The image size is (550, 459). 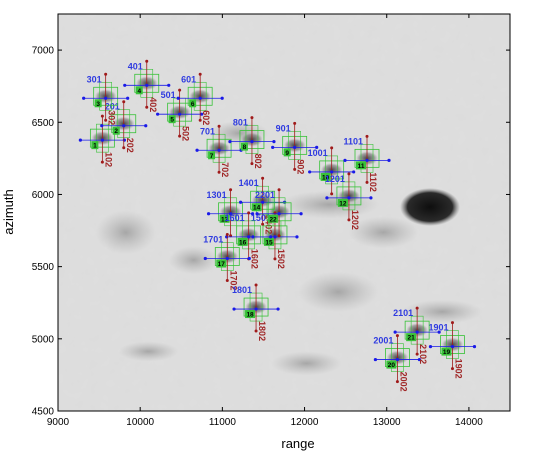 I want to click on range-label: 601, so click(x=188, y=79).